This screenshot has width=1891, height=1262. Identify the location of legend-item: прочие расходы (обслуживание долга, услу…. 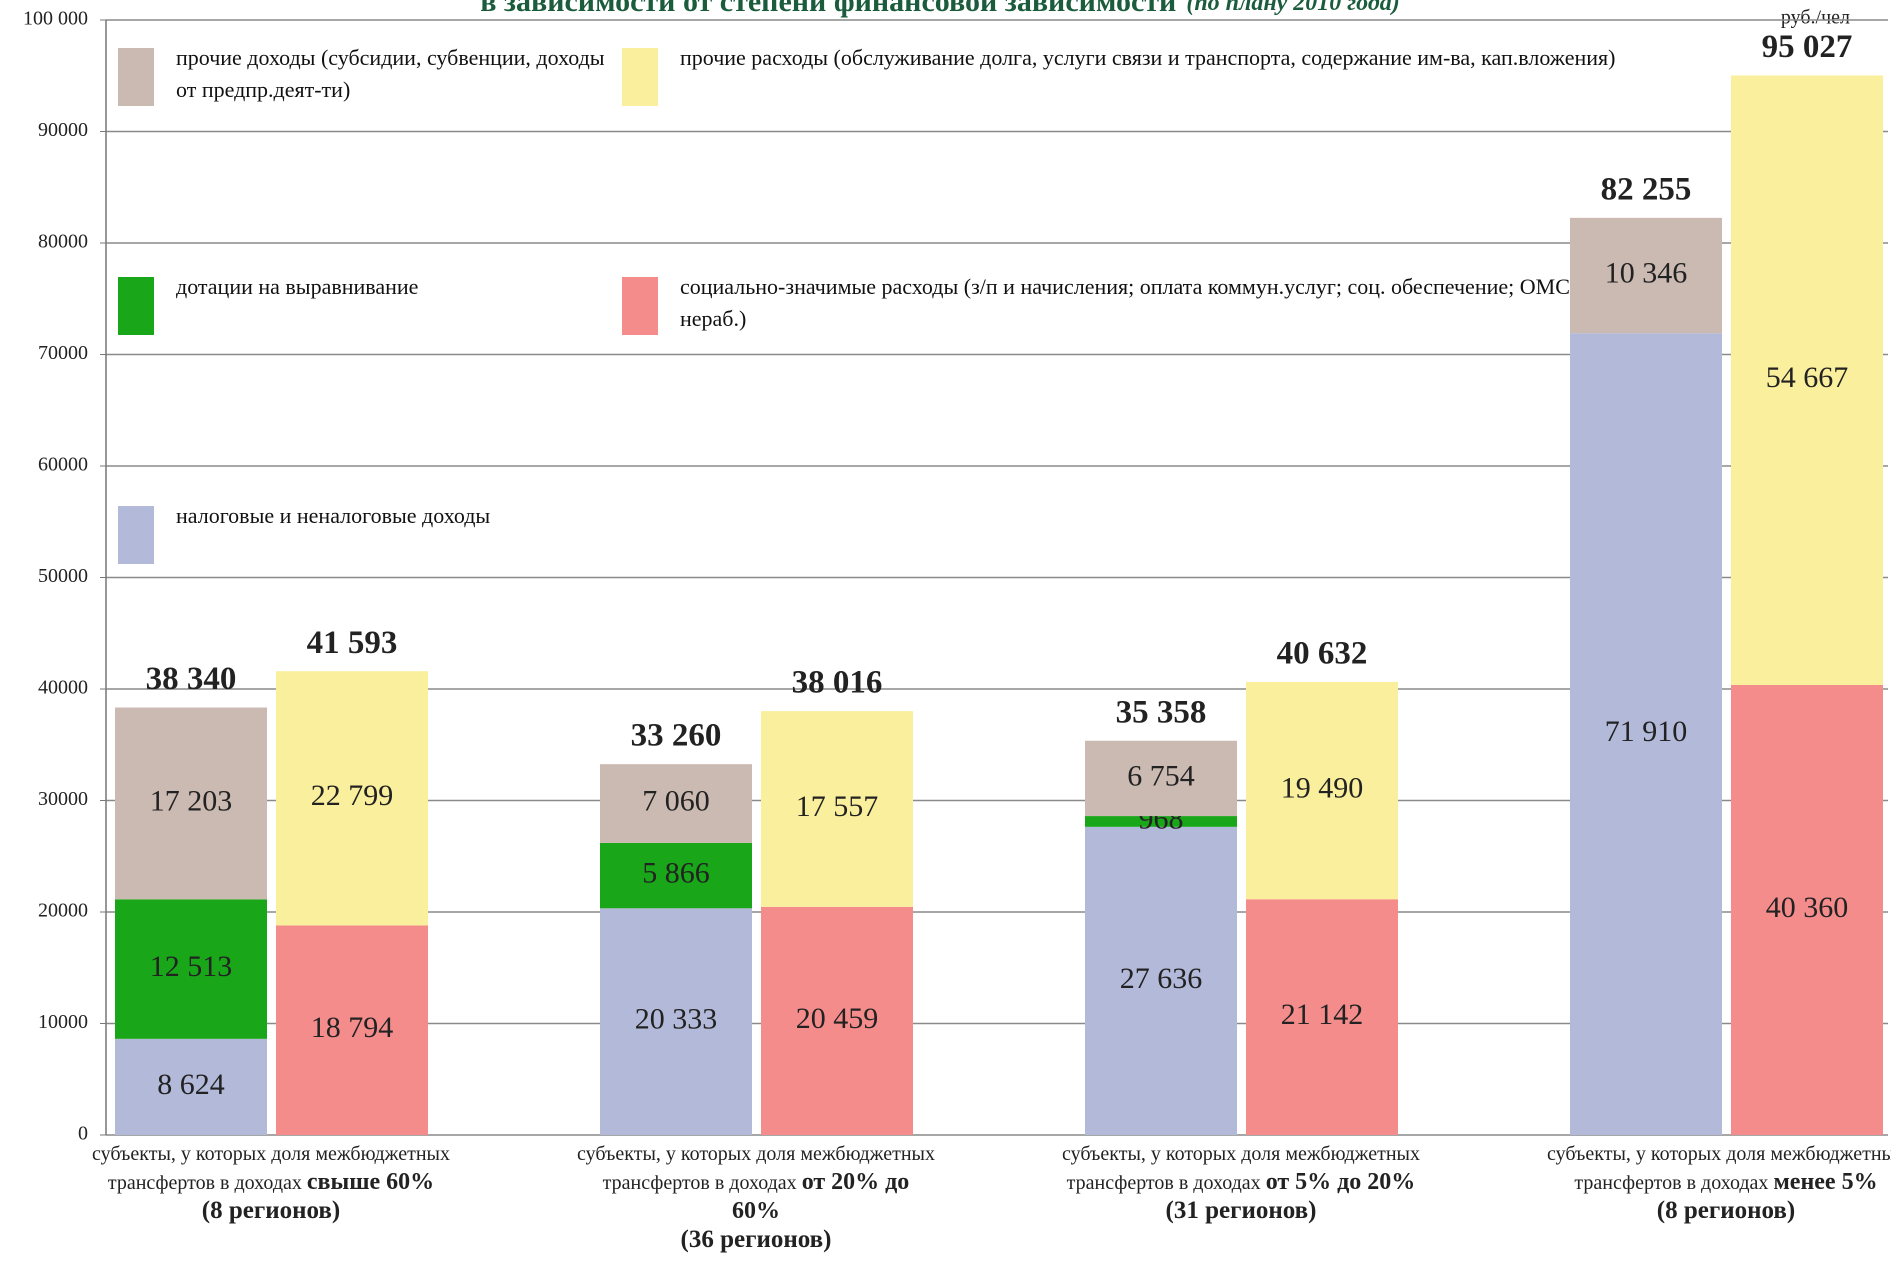
(1148, 57).